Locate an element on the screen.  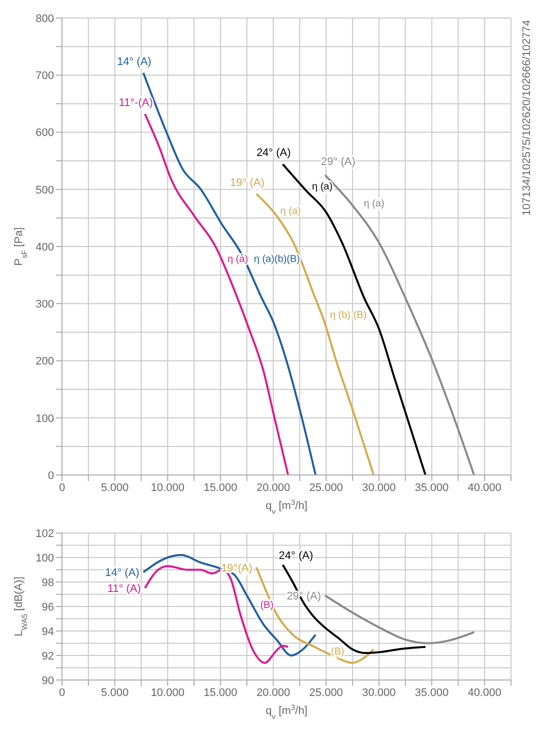
y-tick-label: 0 is located at coordinates (51, 476).